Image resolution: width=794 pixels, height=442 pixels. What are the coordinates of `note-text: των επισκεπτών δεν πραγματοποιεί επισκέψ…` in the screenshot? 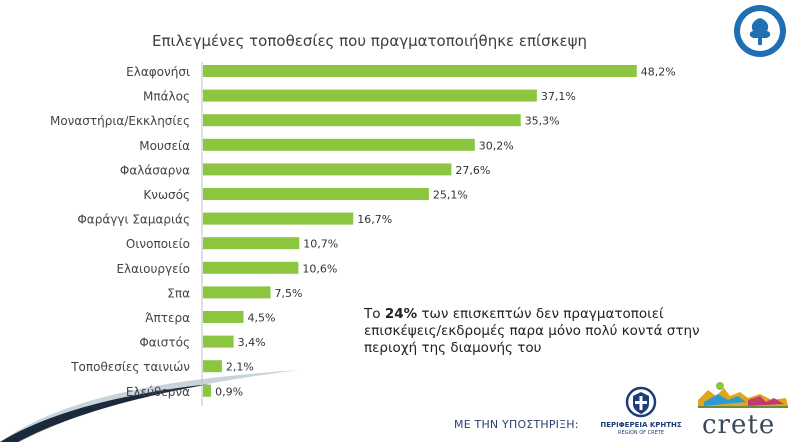 It's located at (532, 331).